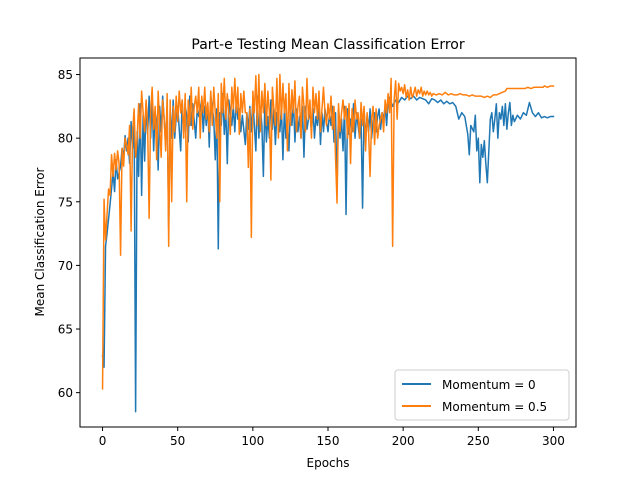  What do you see at coordinates (553, 441) in the screenshot?
I see `x-tick-label: 300` at bounding box center [553, 441].